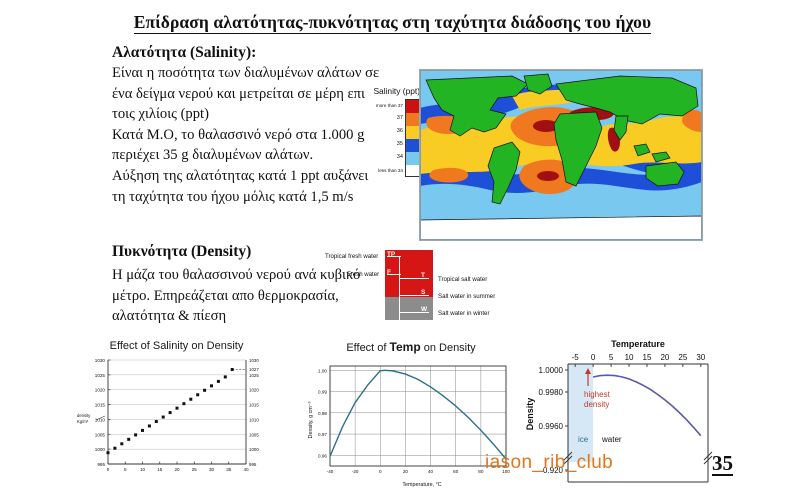  Describe the element at coordinates (611, 357) in the screenshot. I see `chart-ice-xtick: 5` at that location.